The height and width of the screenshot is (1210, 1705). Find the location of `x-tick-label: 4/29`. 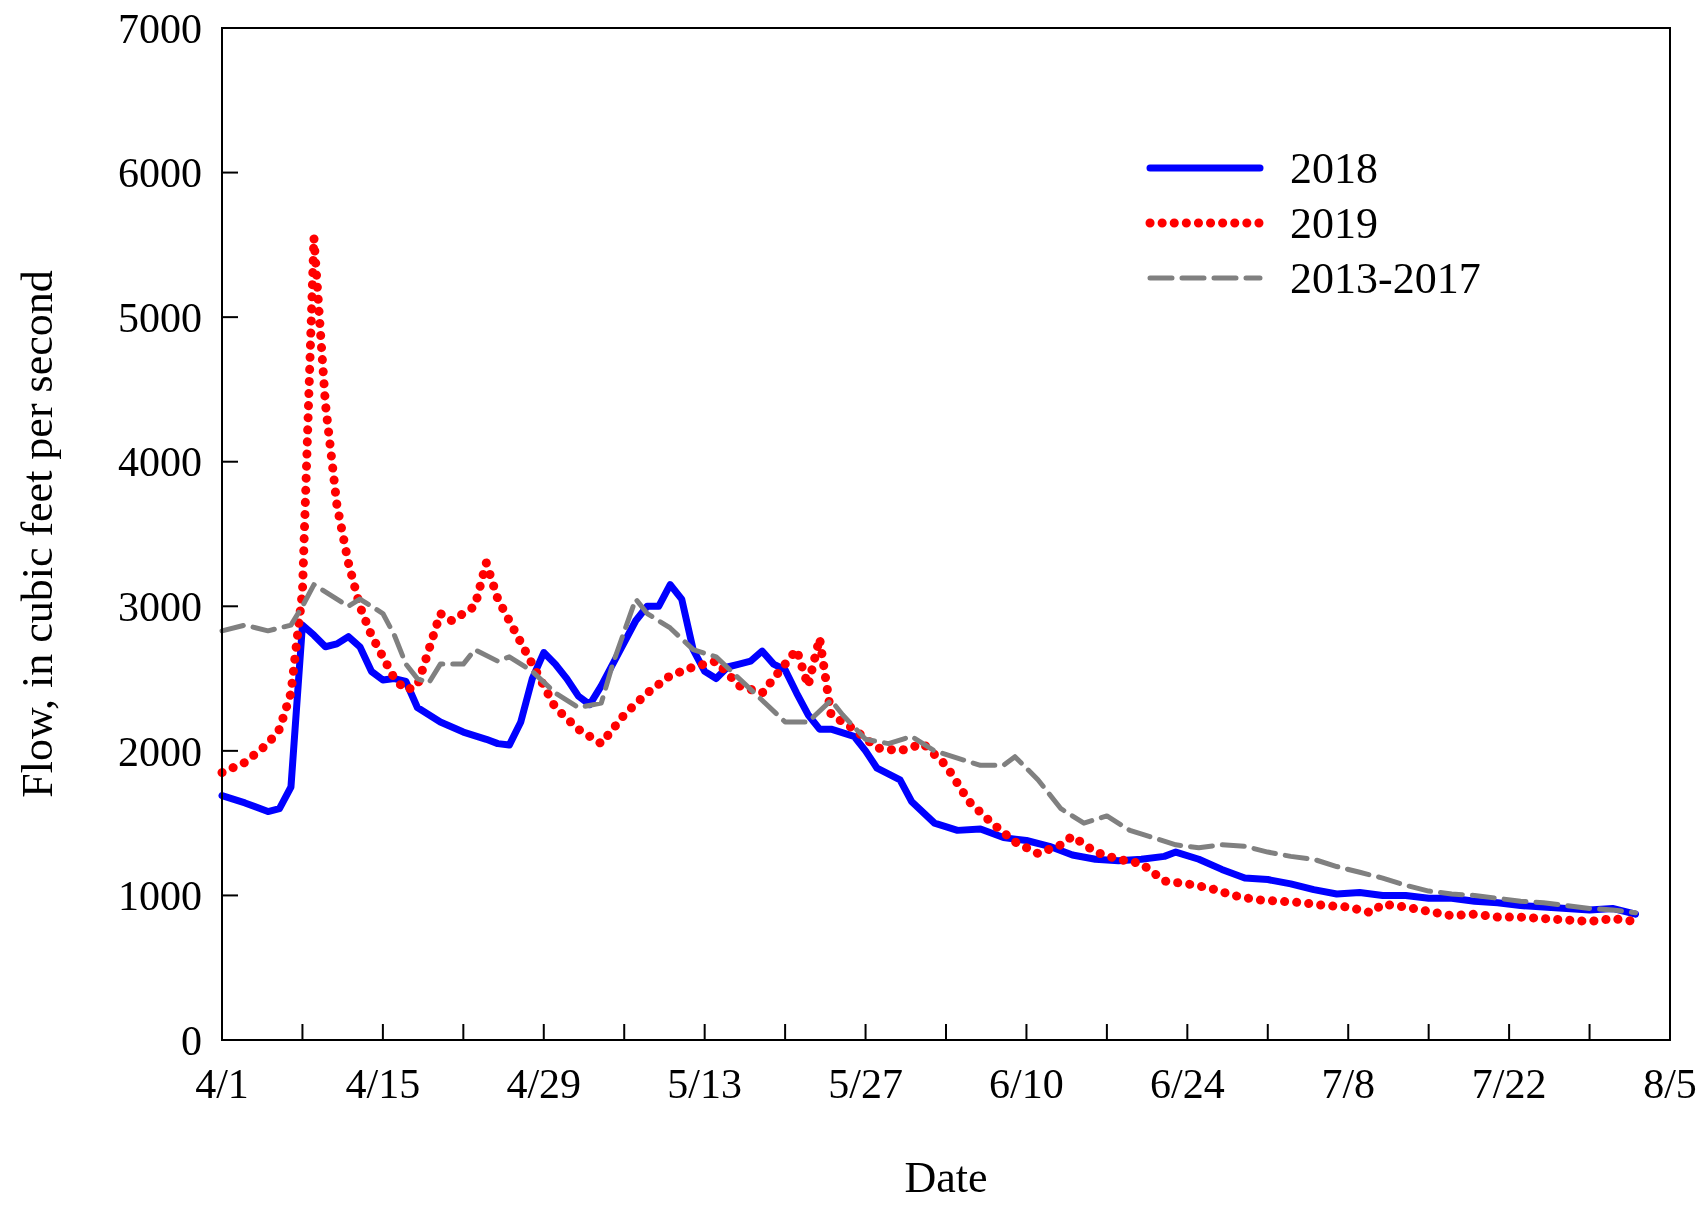

x-tick-label: 4/29 is located at coordinates (544, 1084).